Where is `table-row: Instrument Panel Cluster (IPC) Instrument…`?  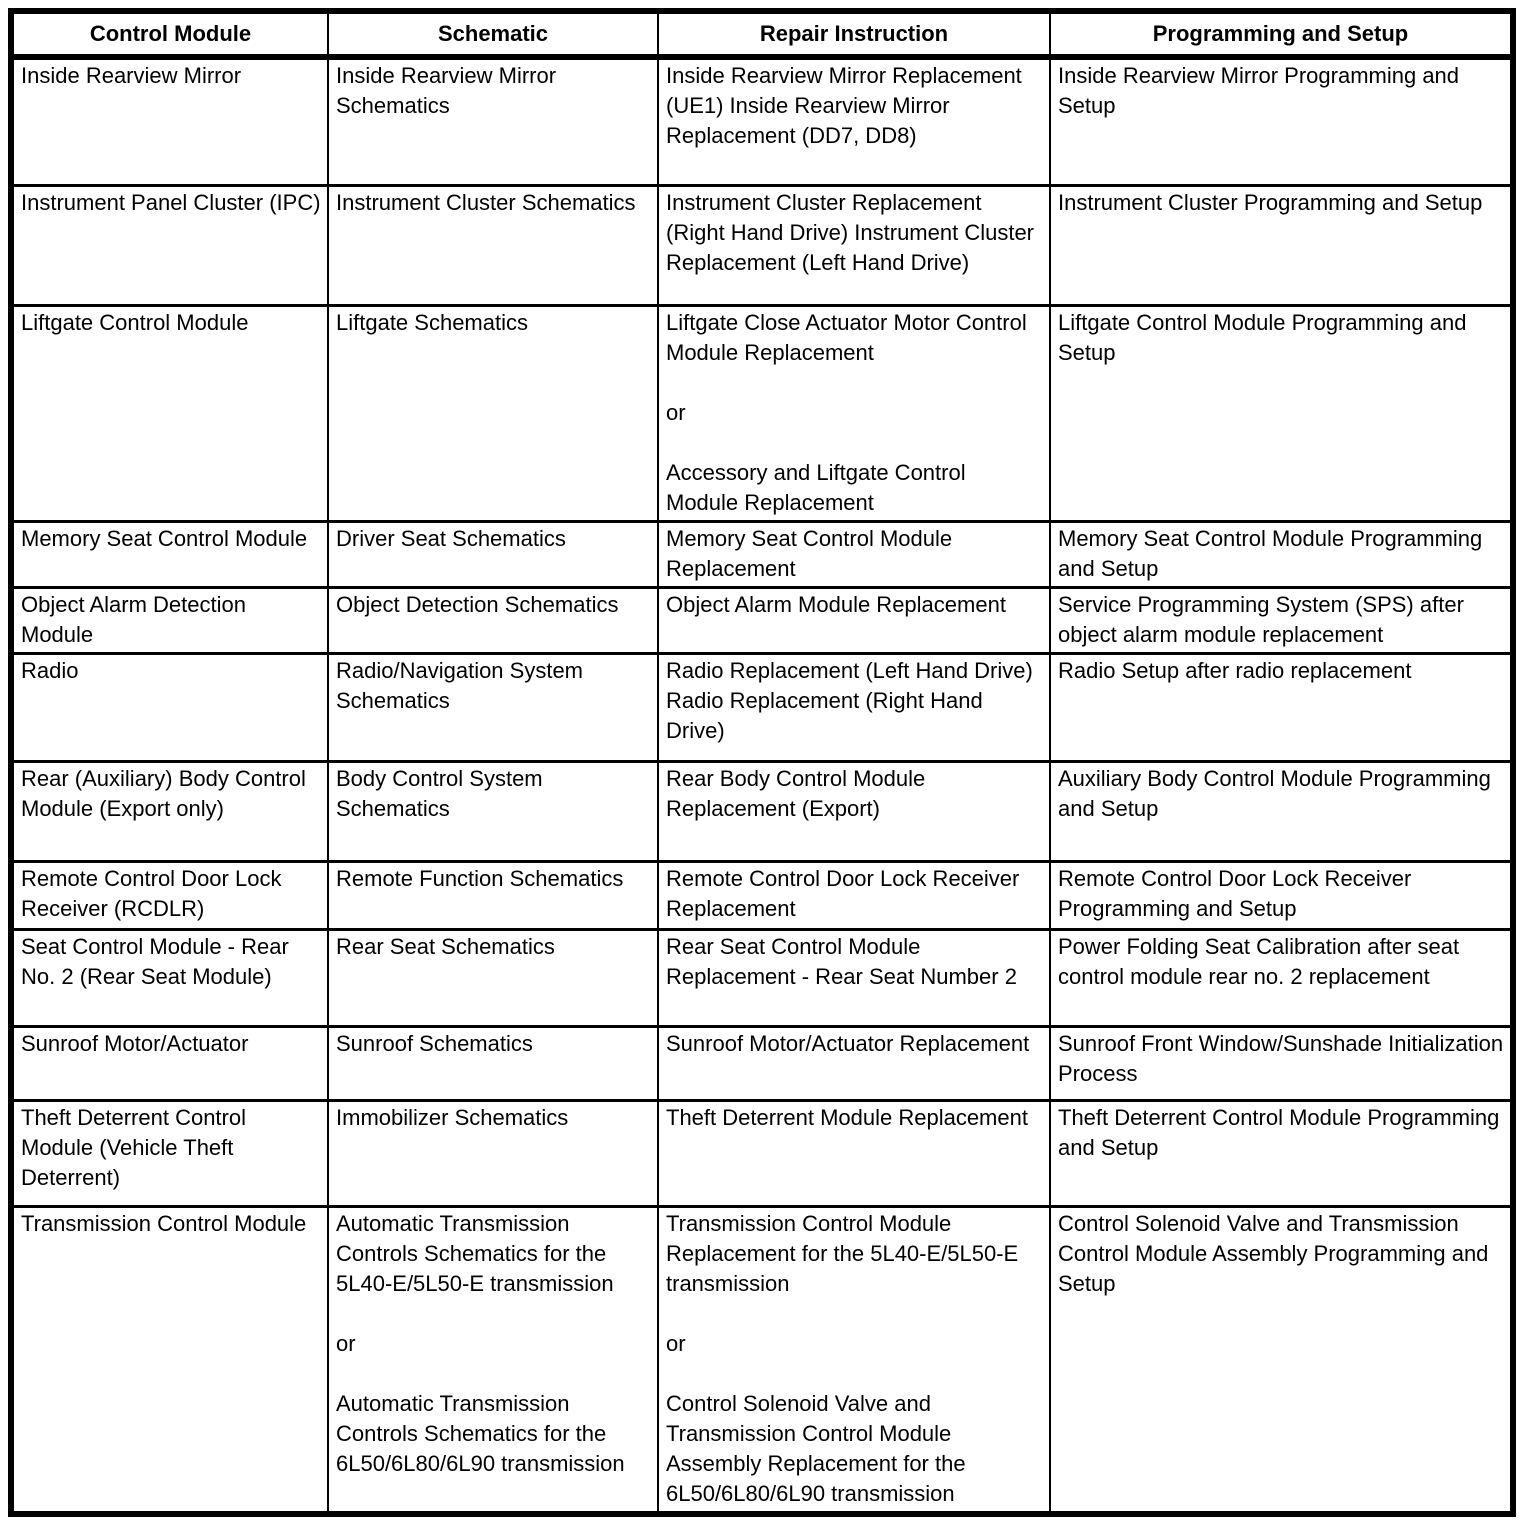 table-row: Instrument Panel Cluster (IPC) Instrument… is located at coordinates (762, 245).